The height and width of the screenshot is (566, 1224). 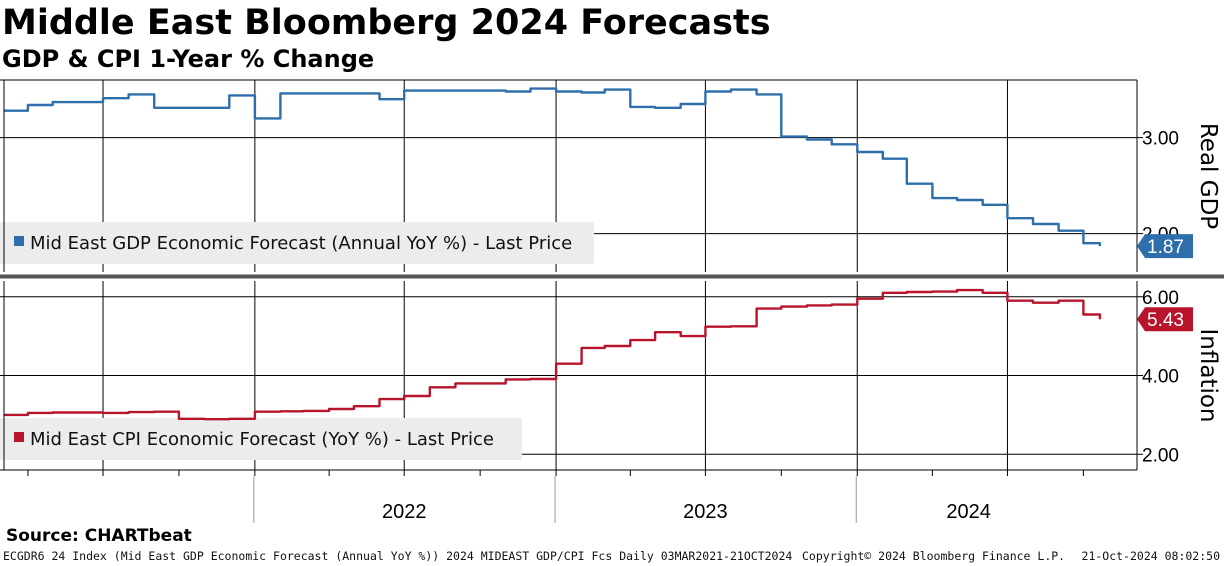 I want to click on last-value-label: 5.43, so click(x=1165, y=320).